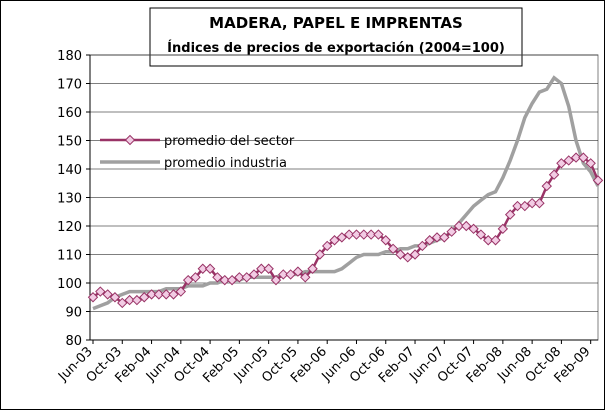 Image resolution: width=605 pixels, height=410 pixels. I want to click on legend-label: promedio del sector, so click(229, 141).